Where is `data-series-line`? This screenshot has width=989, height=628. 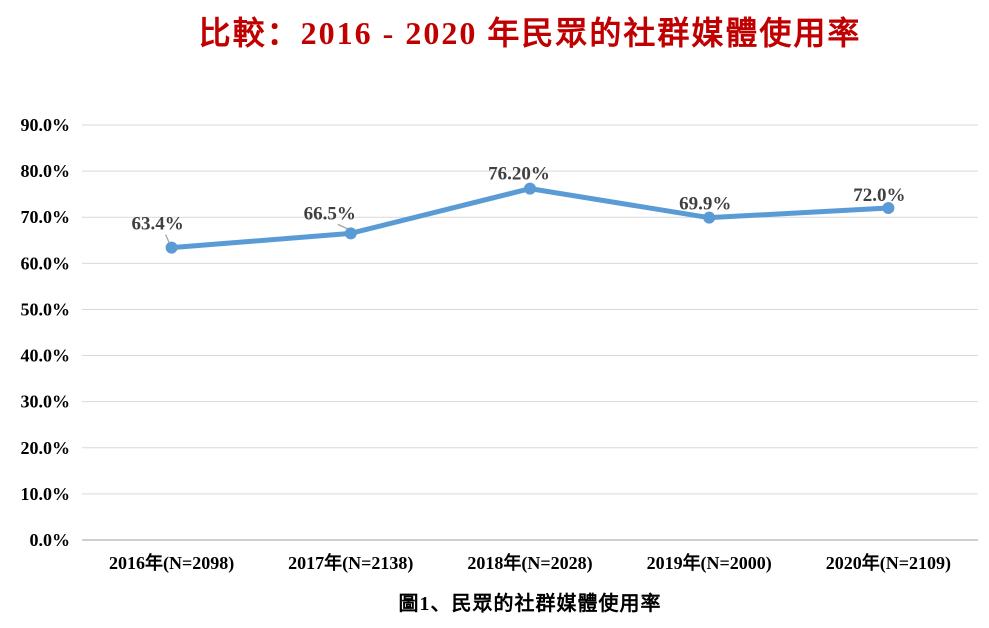
data-series-line is located at coordinates (530, 218).